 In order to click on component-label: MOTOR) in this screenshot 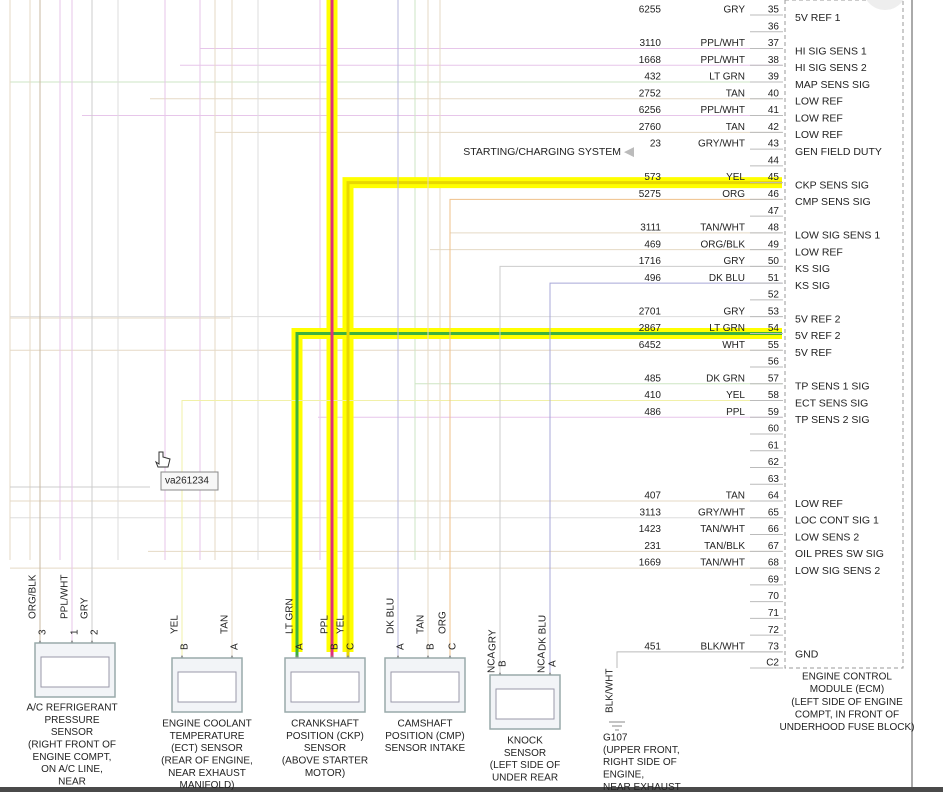, I will do `click(325, 773)`.